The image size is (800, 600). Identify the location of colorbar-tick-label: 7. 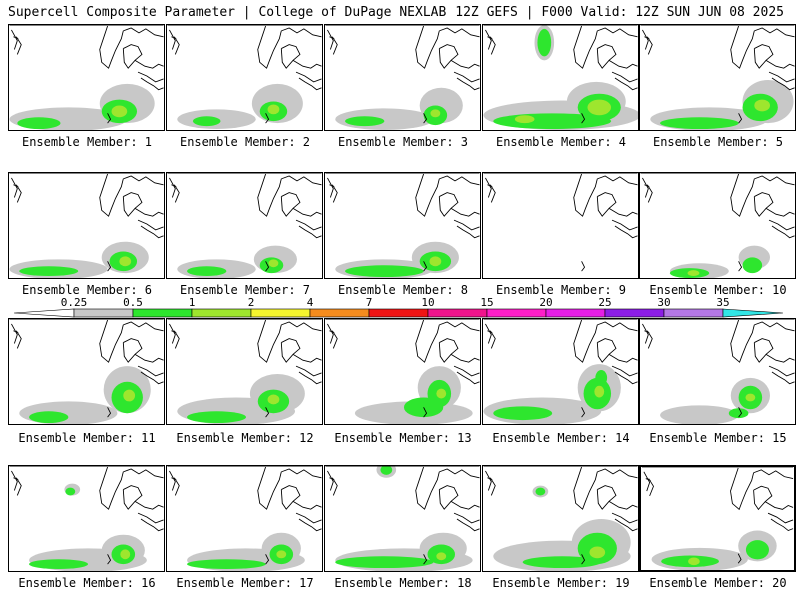
(369, 302).